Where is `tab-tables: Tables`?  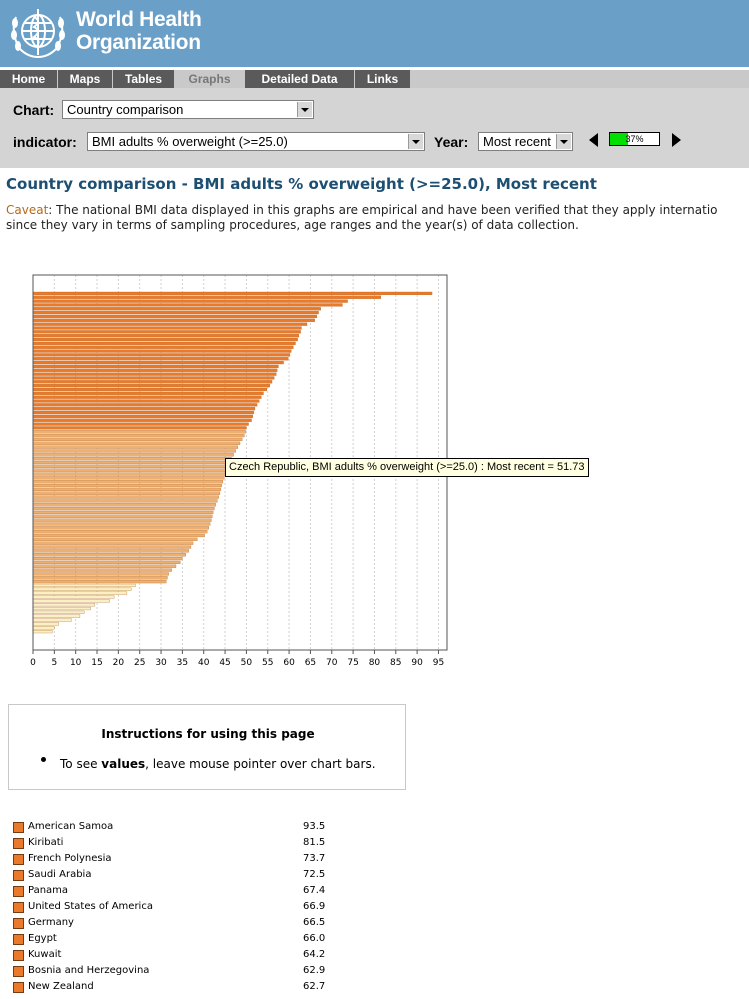
tab-tables: Tables is located at coordinates (144, 79).